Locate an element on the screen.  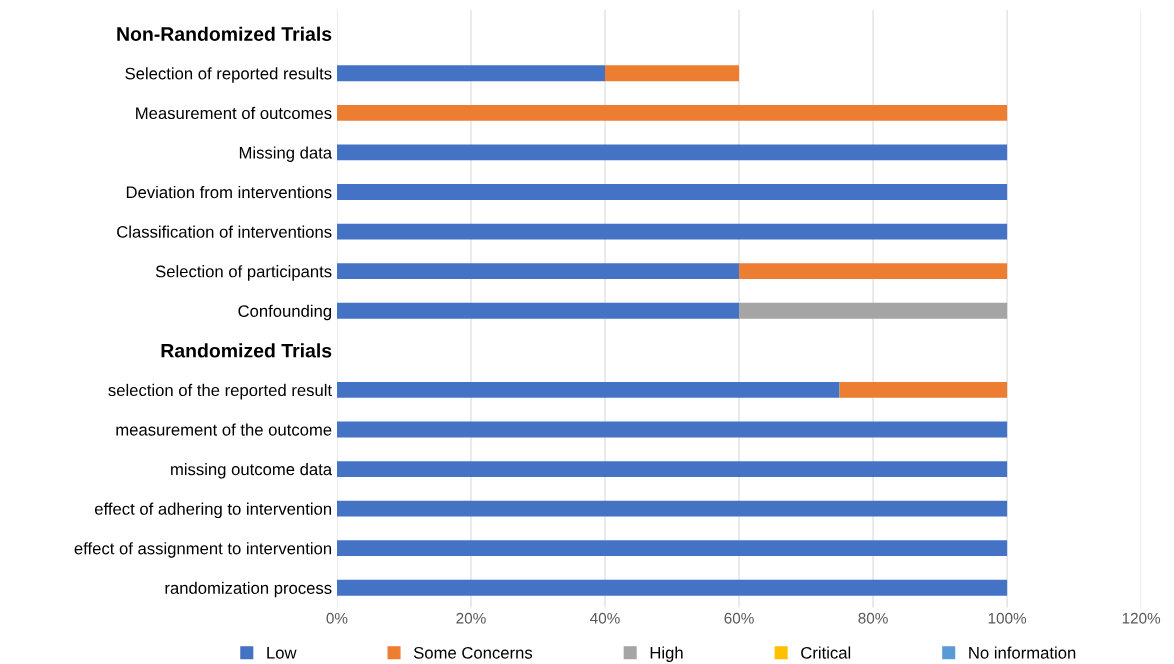
y-tick-label: Classification of interventions is located at coordinates (224, 231).